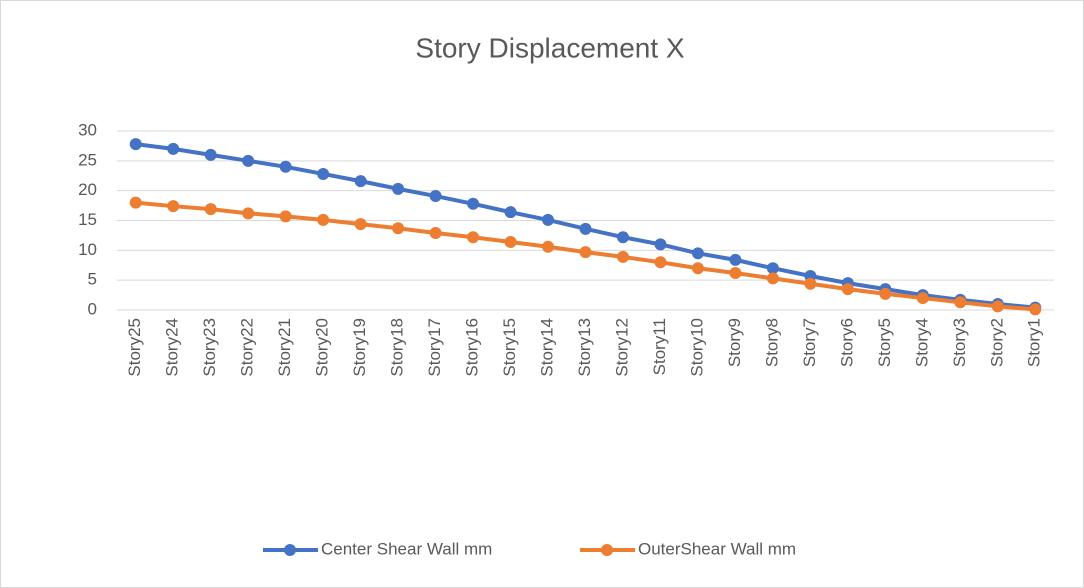 The image size is (1084, 588). What do you see at coordinates (87, 129) in the screenshot?
I see `y-tick-label: 30` at bounding box center [87, 129].